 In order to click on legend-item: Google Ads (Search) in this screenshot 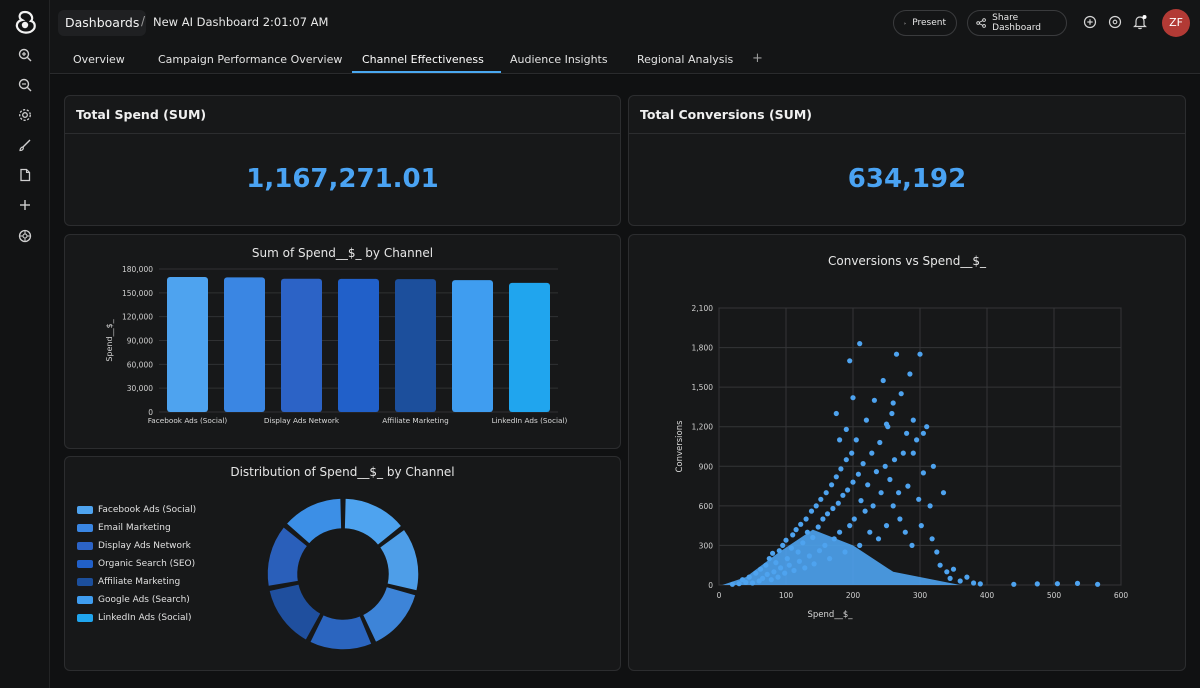, I will do `click(136, 600)`.